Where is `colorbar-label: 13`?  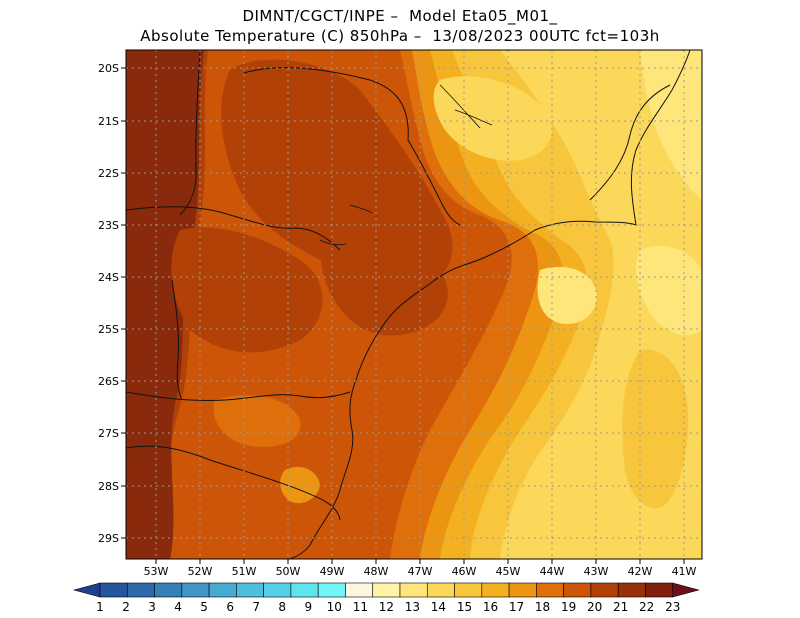 colorbar-label: 13 is located at coordinates (412, 607).